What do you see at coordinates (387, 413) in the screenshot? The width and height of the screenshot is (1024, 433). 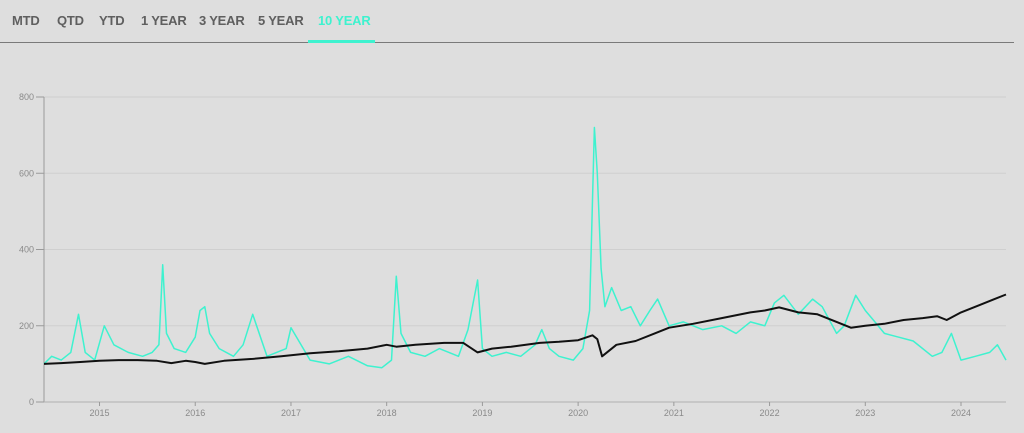 I see `x-tick-label: 2018` at bounding box center [387, 413].